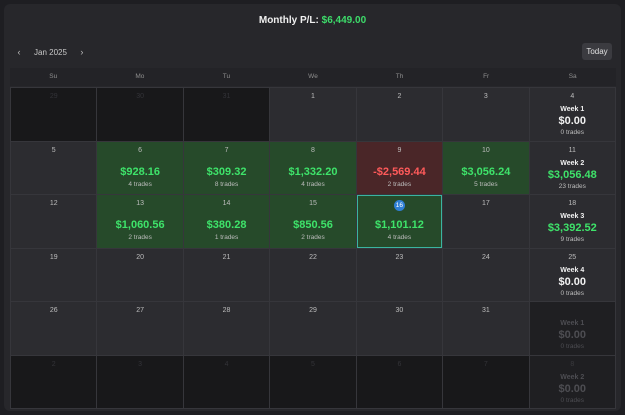  I want to click on day-pnl: $850.56, so click(313, 225).